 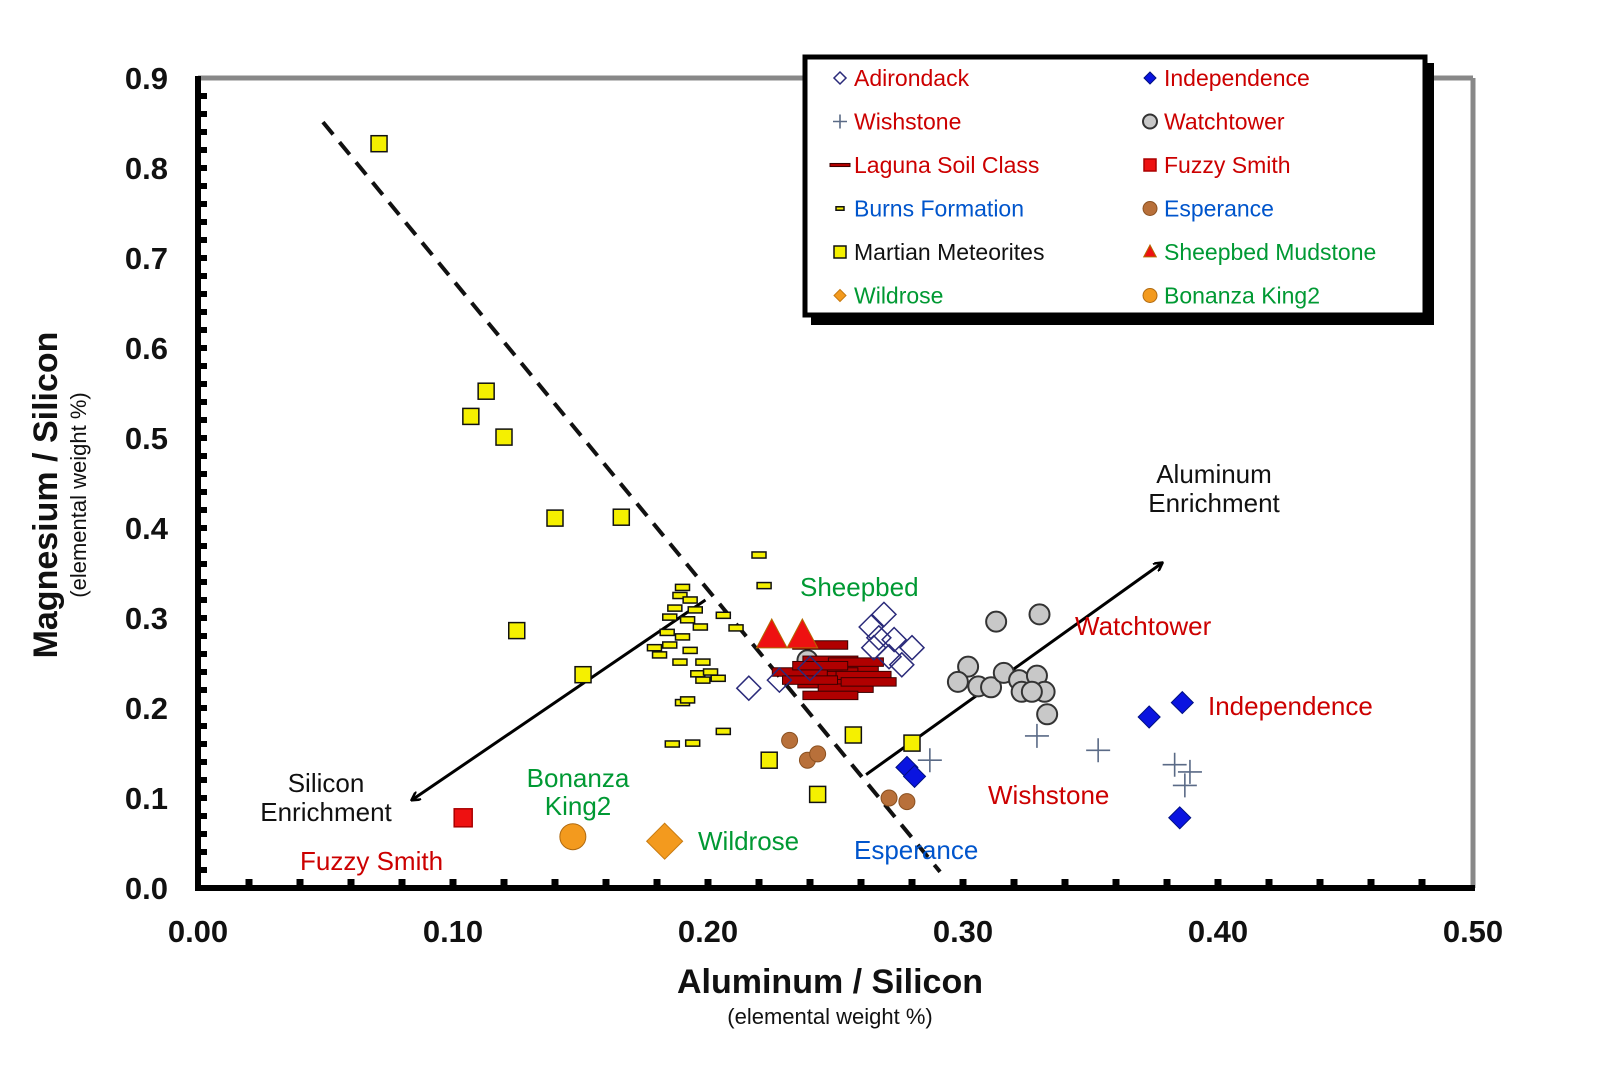 I want to click on legend-item-independence: Independence, so click(x=1226, y=78).